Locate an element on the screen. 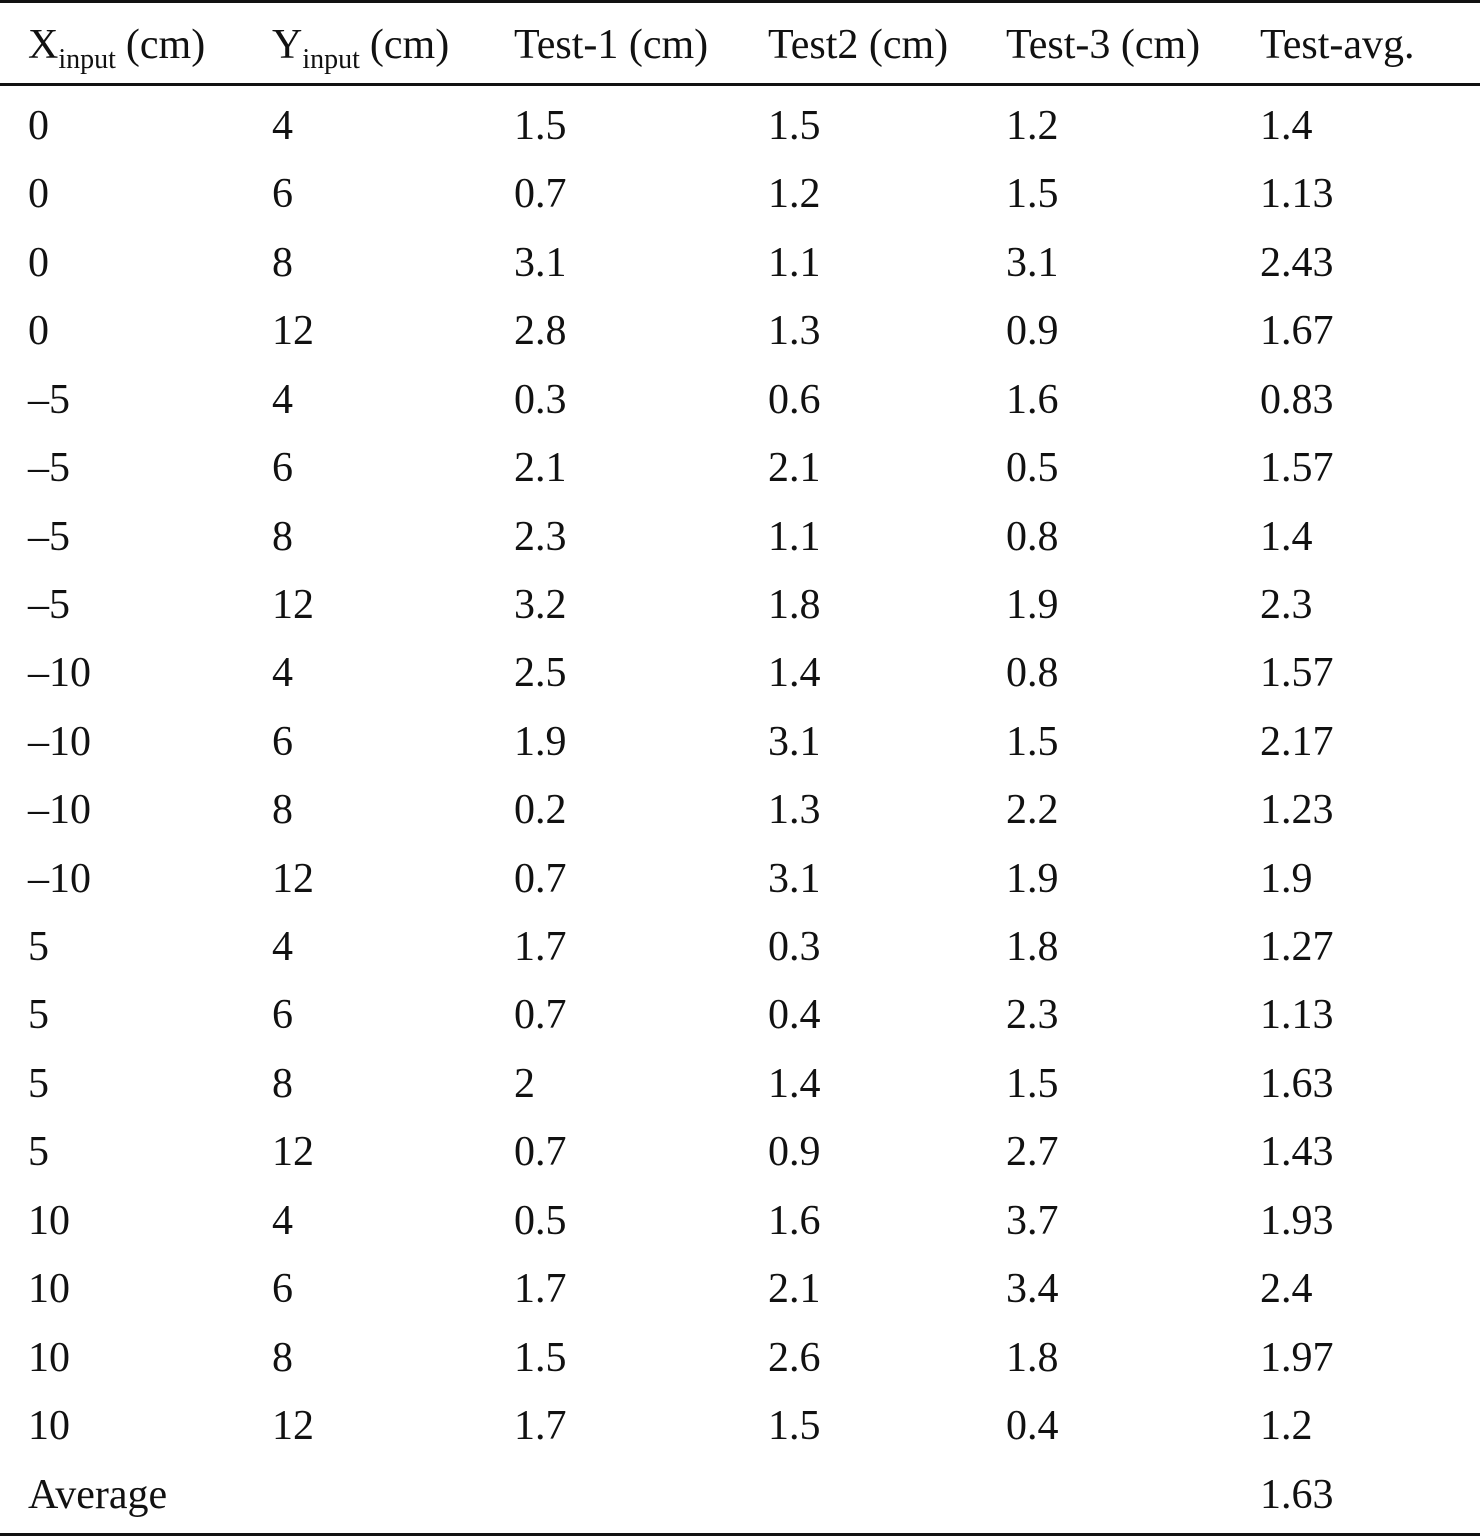 The height and width of the screenshot is (1538, 1480). table-cell: 2.4 is located at coordinates (1286, 1289).